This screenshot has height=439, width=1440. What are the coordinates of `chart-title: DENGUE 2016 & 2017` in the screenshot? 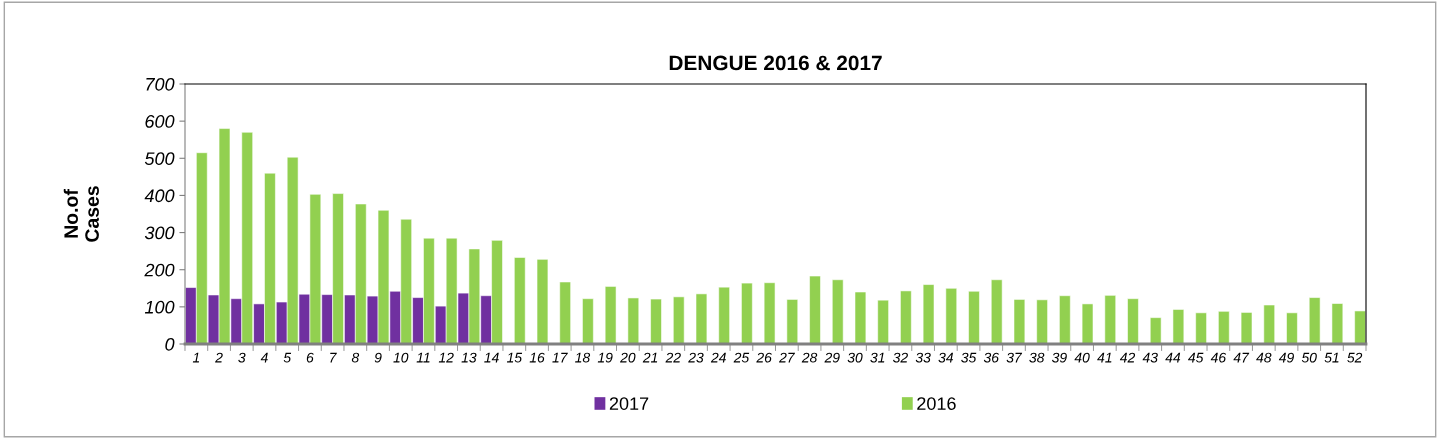 It's located at (775, 63).